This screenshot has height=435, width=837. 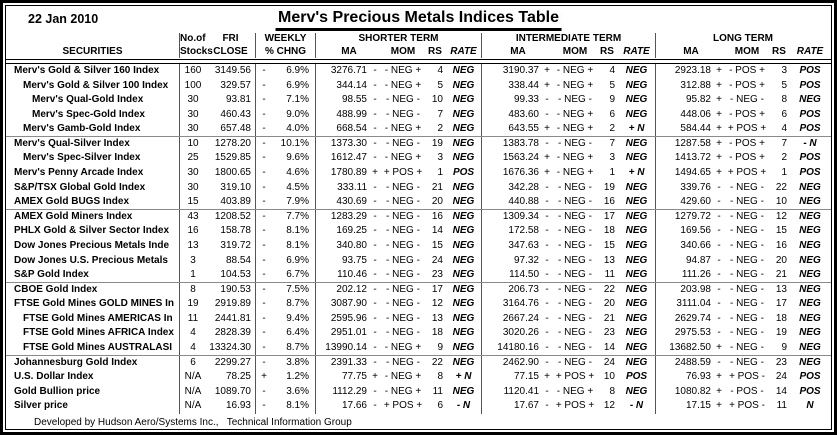 I want to click on security-name: Merv's Gold & Silver 160 Index, so click(x=93, y=71).